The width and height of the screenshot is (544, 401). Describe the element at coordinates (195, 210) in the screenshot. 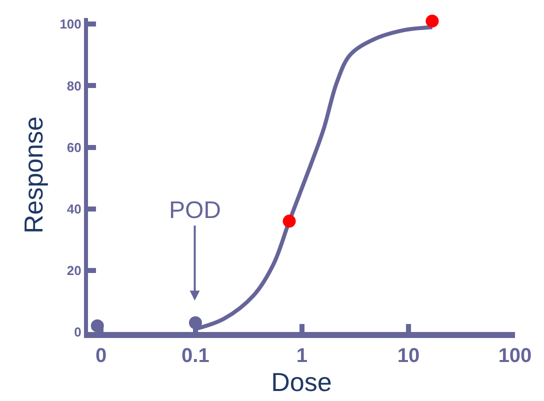

I see `annotation: POD` at that location.